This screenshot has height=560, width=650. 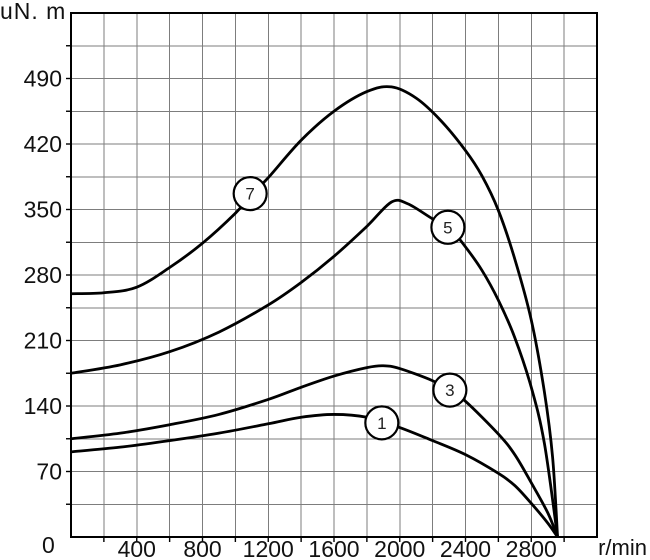 What do you see at coordinates (43, 144) in the screenshot?
I see `y-tick-label: 420` at bounding box center [43, 144].